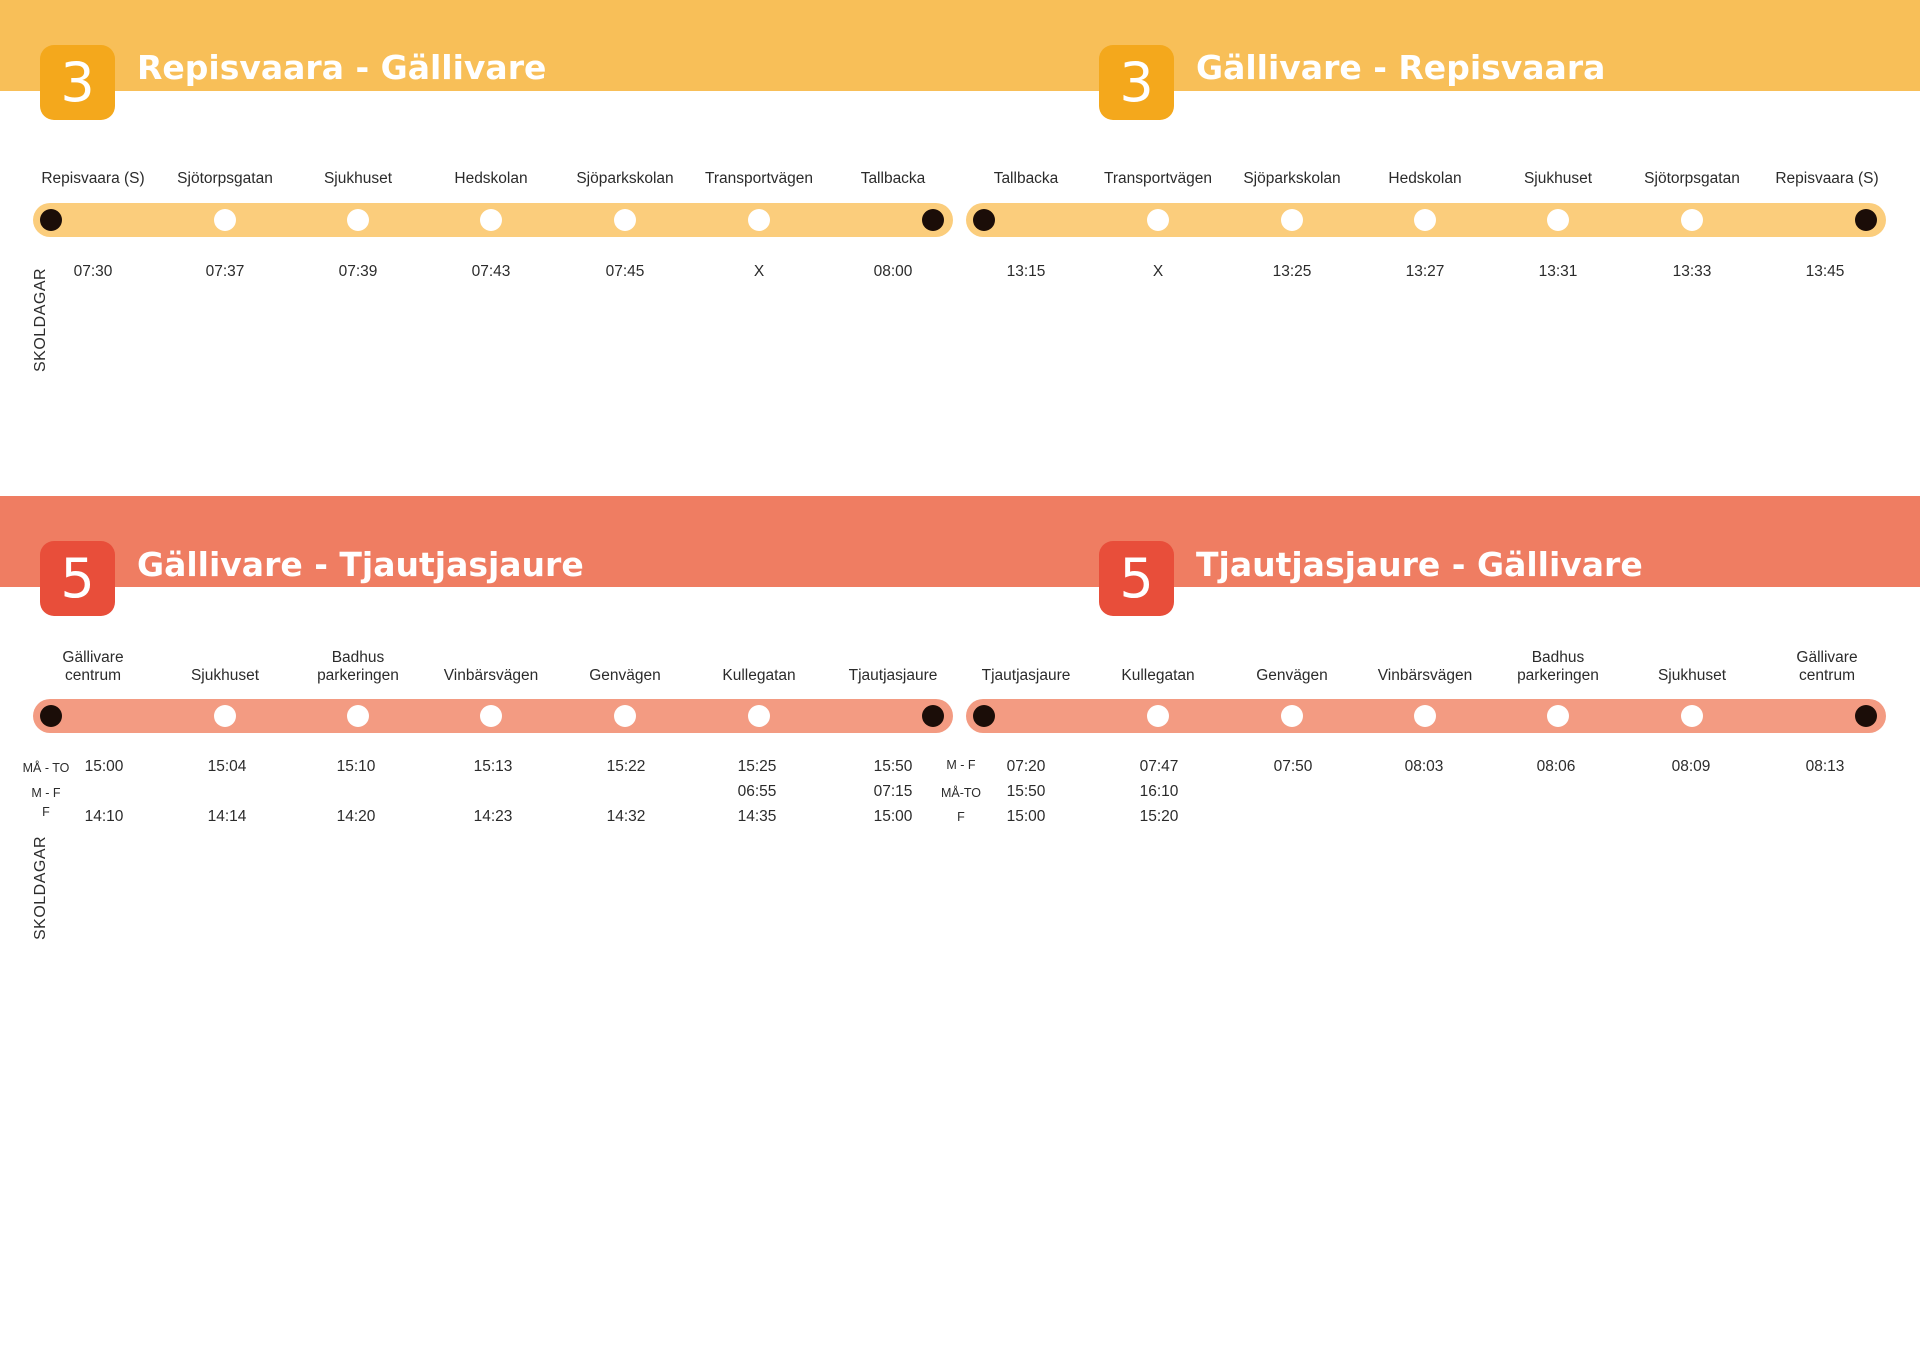 The image size is (1920, 1358). What do you see at coordinates (1556, 766) in the screenshot?
I see `route5-right-departure-time: 08:06` at bounding box center [1556, 766].